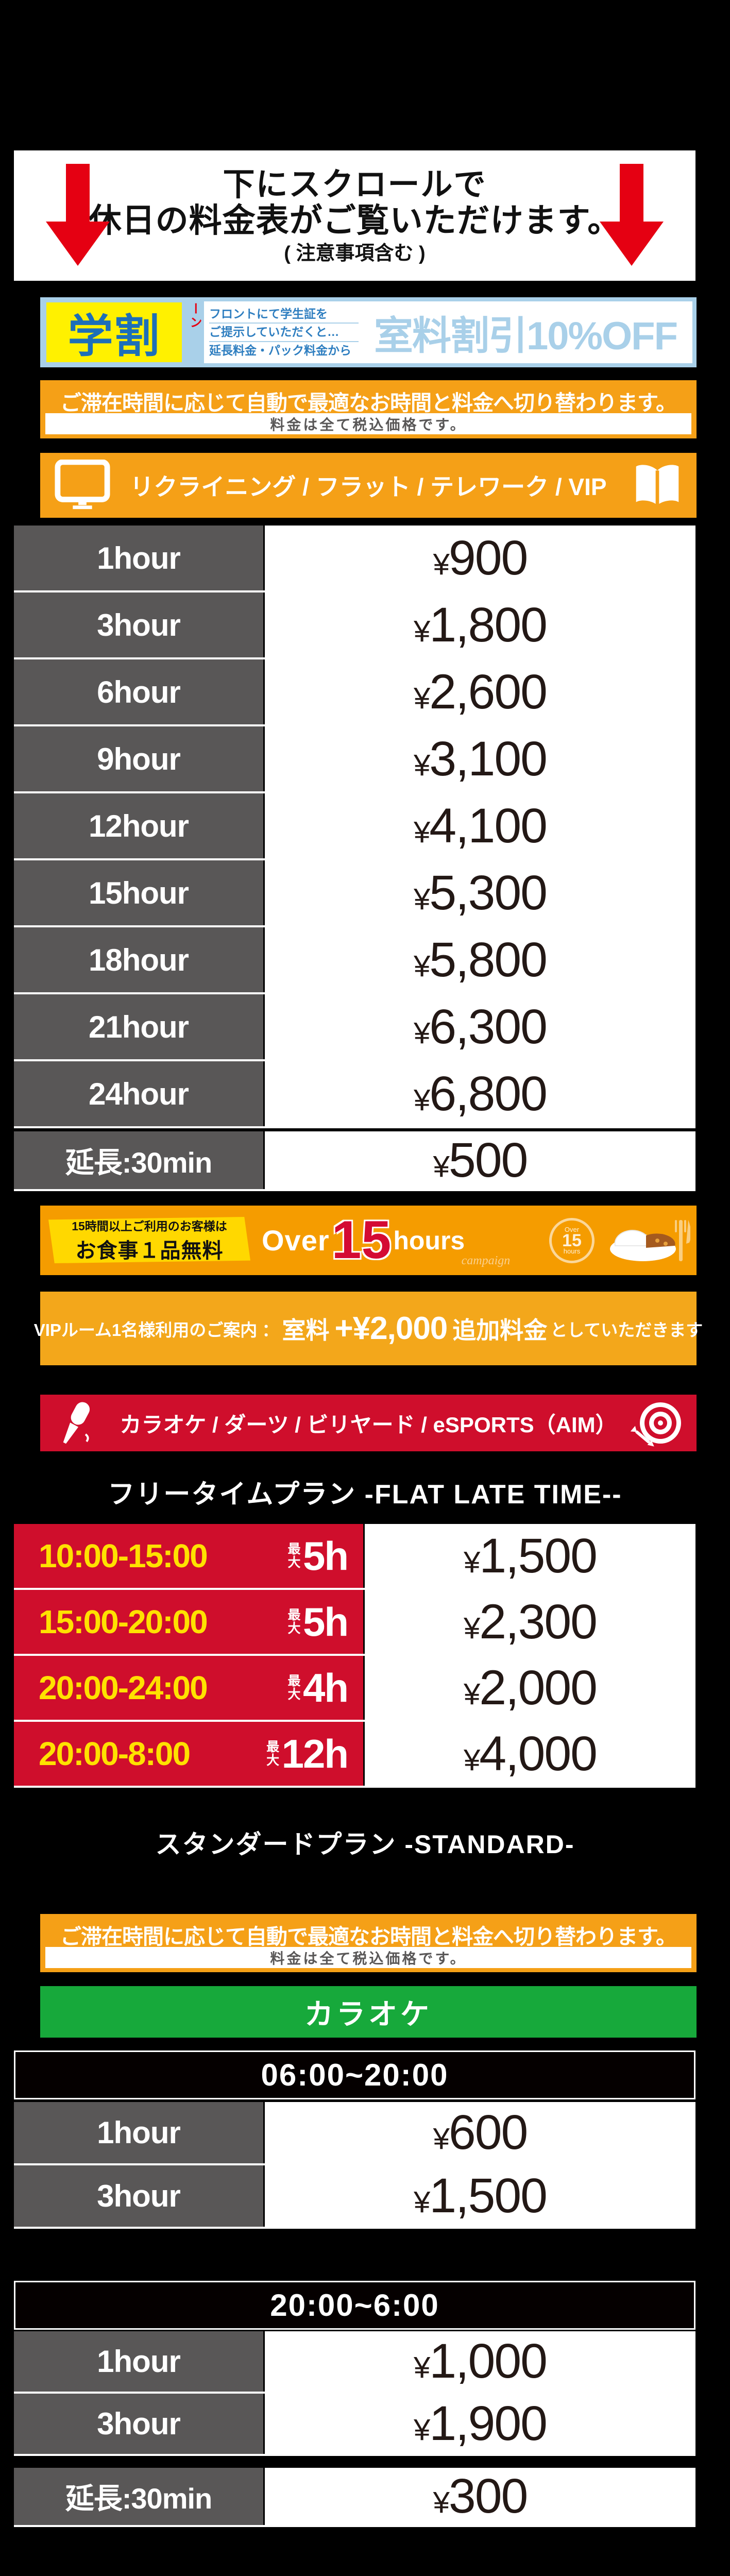 This screenshot has width=730, height=2576. What do you see at coordinates (481, 825) in the screenshot?
I see `price-value: ¥4,100` at bounding box center [481, 825].